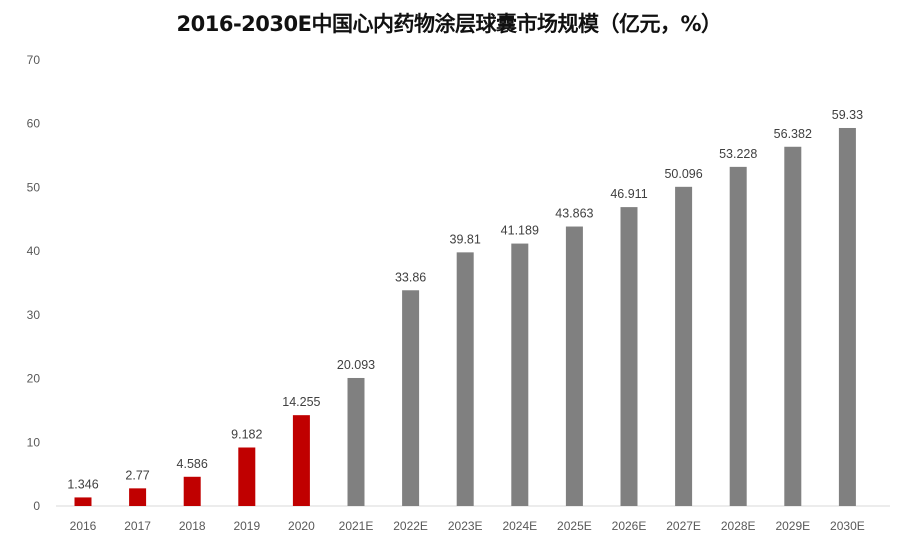 The image size is (898, 553). Describe the element at coordinates (465, 379) in the screenshot. I see `bar-2023E` at that location.